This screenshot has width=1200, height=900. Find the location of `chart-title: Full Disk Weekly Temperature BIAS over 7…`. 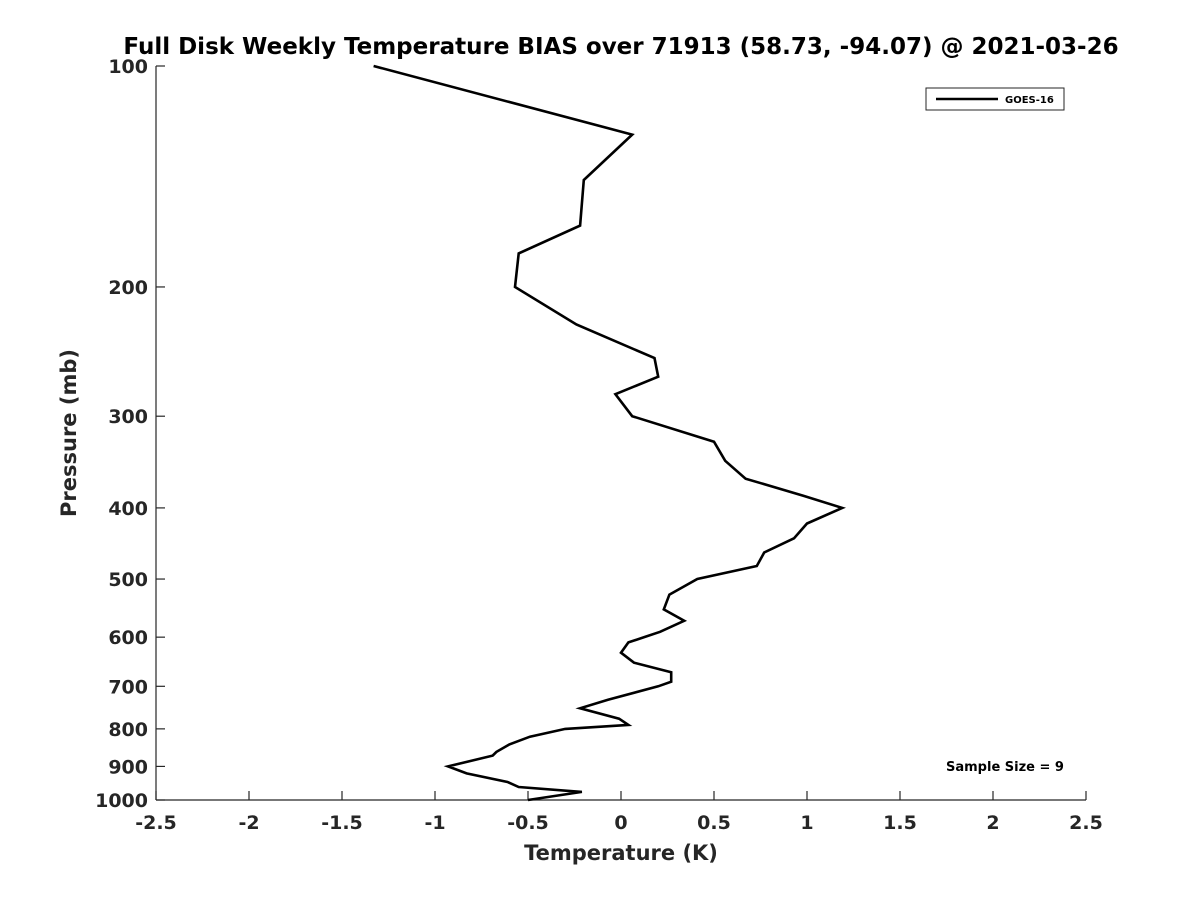

chart-title: Full Disk Weekly Temperature BIAS over 7… is located at coordinates (620, 47).